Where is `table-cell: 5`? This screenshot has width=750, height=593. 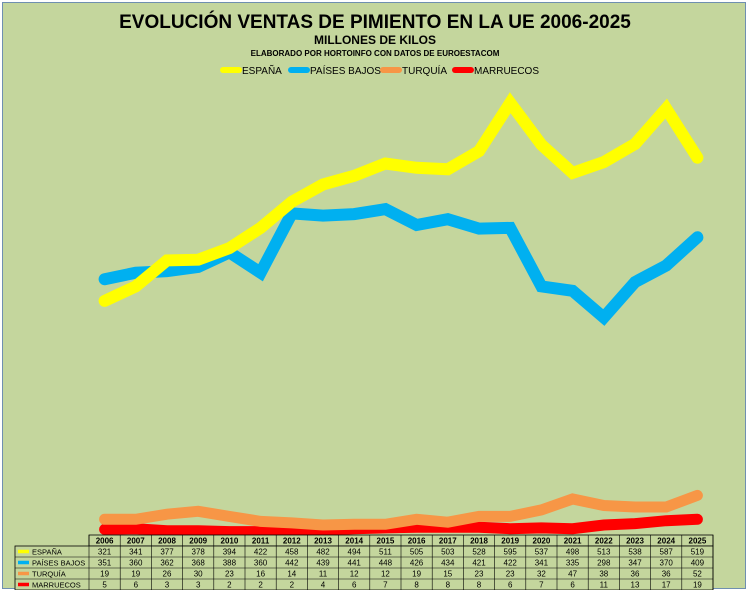
table-cell: 5 is located at coordinates (104, 585).